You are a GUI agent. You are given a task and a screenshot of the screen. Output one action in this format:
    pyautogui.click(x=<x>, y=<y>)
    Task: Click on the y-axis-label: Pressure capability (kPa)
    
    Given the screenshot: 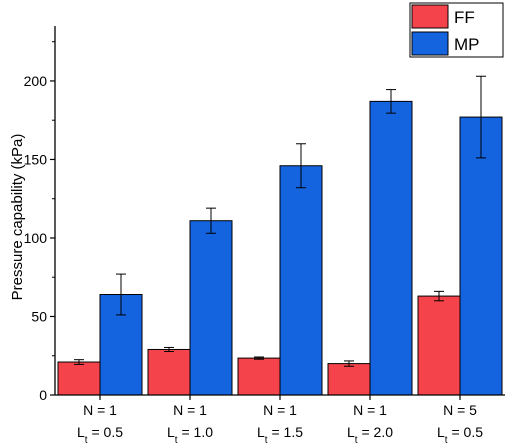 What is the action you would take?
    pyautogui.click(x=17, y=217)
    